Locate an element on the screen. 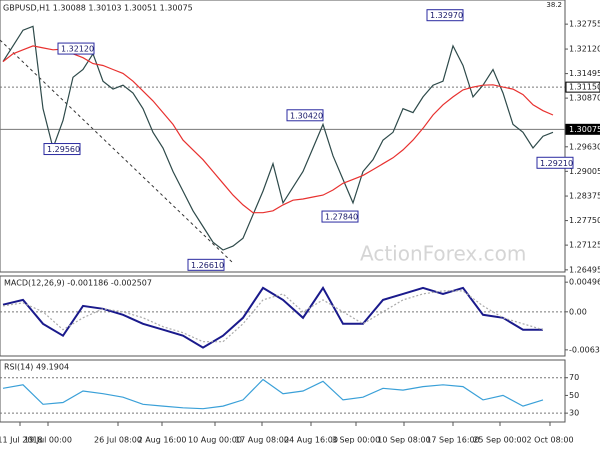  annotation: 1.26610 is located at coordinates (207, 265).